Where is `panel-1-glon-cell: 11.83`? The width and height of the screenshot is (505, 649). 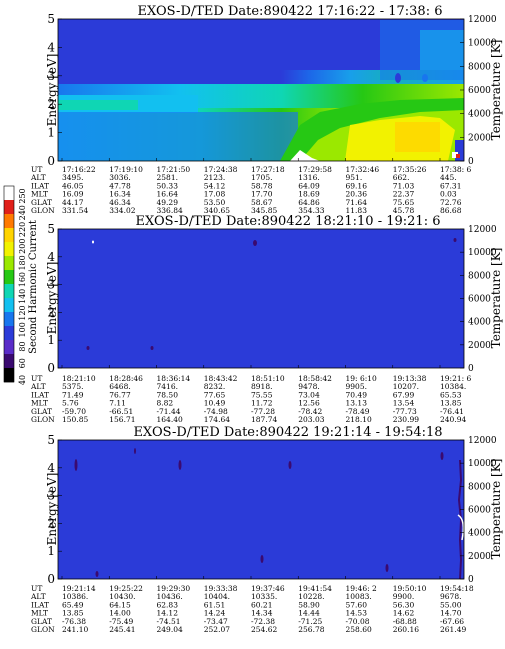 panel-1-glon-cell: 11.83 is located at coordinates (357, 210).